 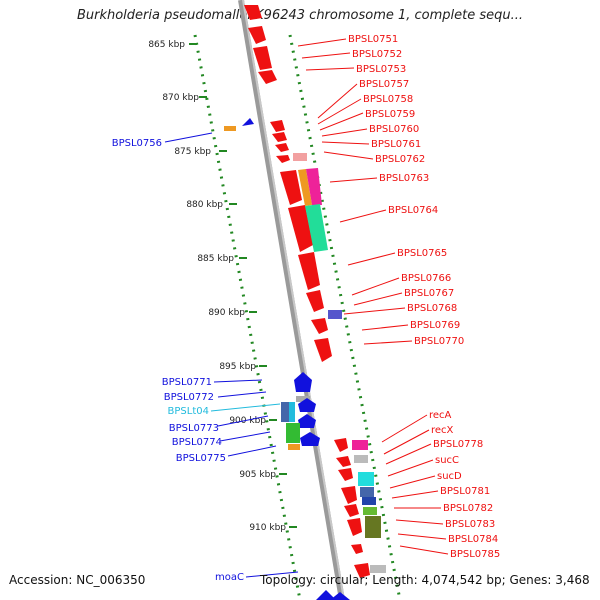 I want to click on gene-label: BPSL0759, so click(x=390, y=114).